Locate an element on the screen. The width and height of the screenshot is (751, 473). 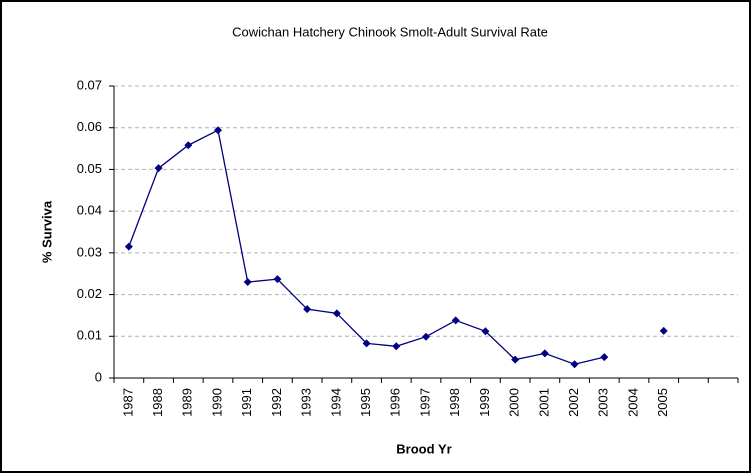
x-tick-label: 1988 is located at coordinates (157, 402).